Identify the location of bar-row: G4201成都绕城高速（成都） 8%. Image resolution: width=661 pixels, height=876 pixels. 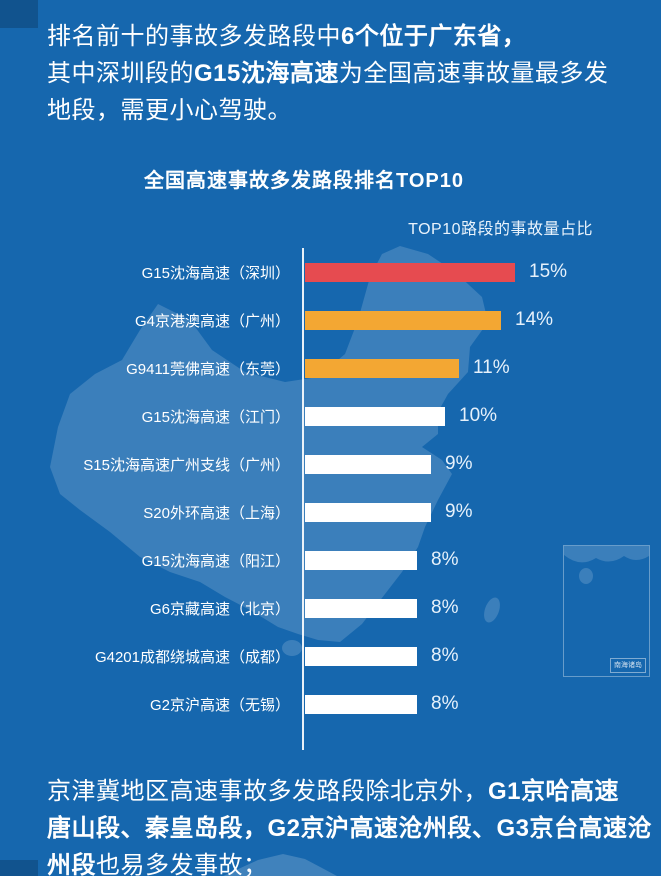
(330, 656).